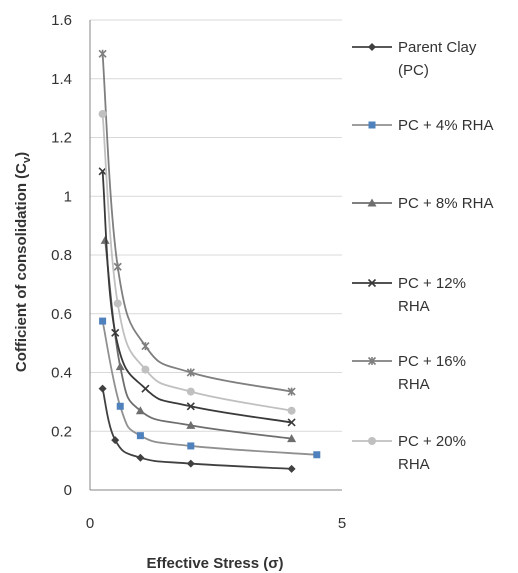 This screenshot has height=573, width=518. I want to click on legend-item: PC + 16% RHA, so click(409, 373).